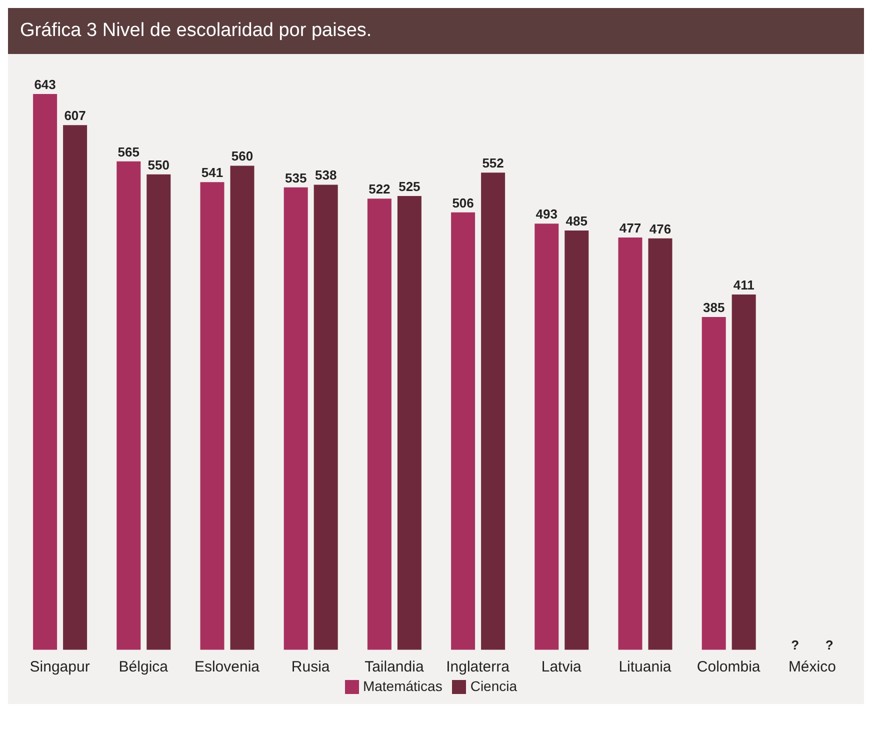 This screenshot has width=872, height=731. What do you see at coordinates (394, 667) in the screenshot?
I see `x-tick-label: Tailandia` at bounding box center [394, 667].